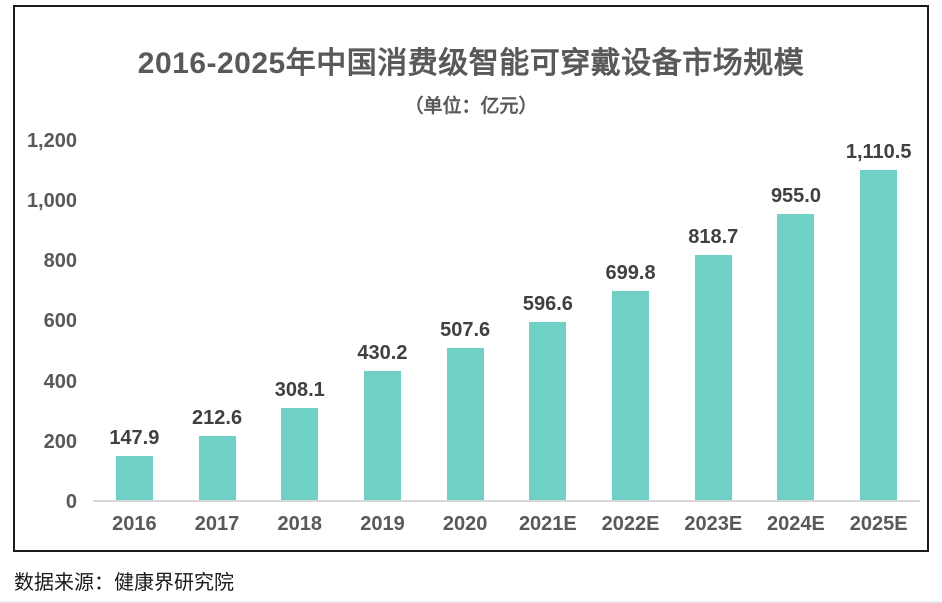 Image resolution: width=942 pixels, height=603 pixels. I want to click on x-label-2022e: 2022E, so click(630, 524).